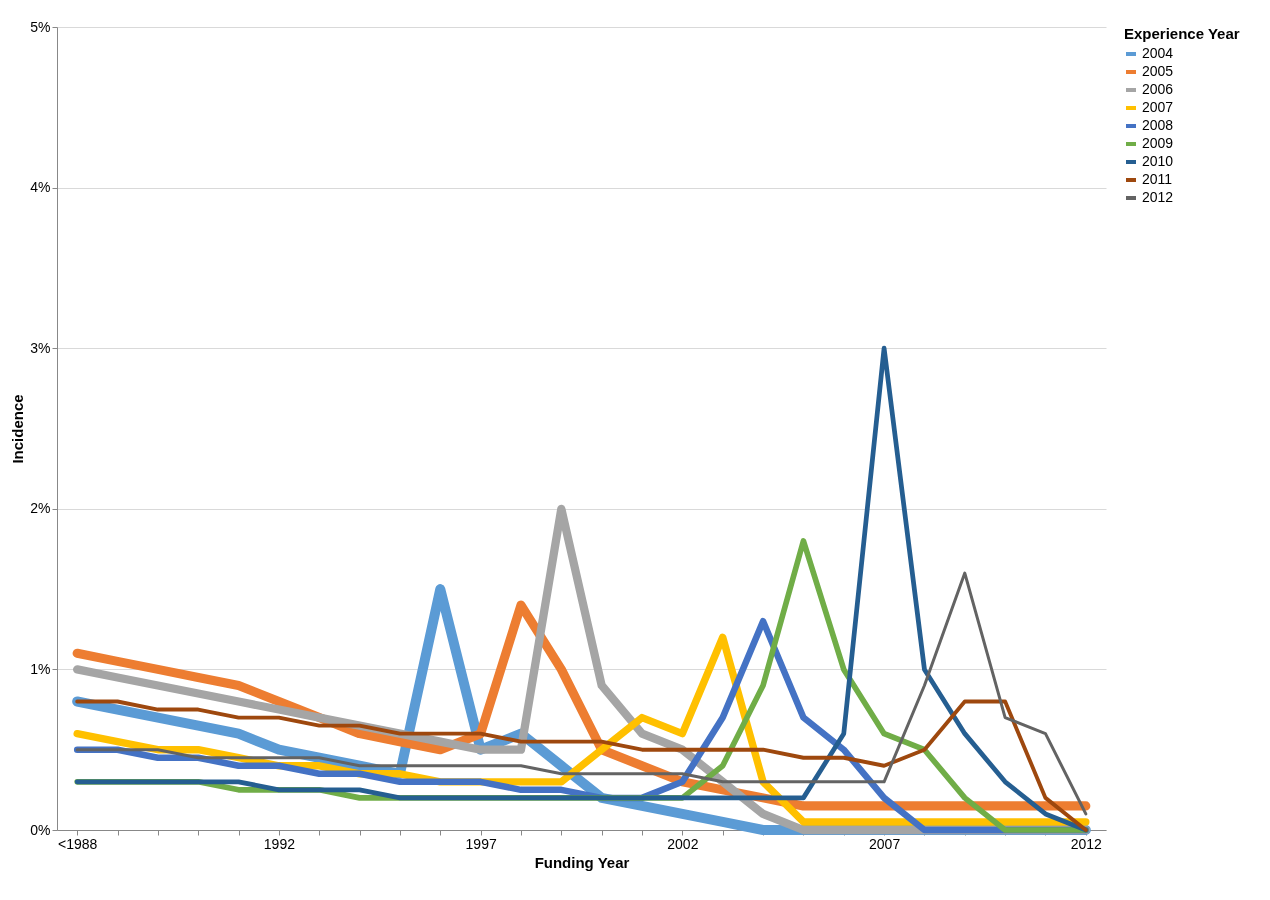 Image resolution: width=1270 pixels, height=900 pixels. Describe the element at coordinates (40, 187) in the screenshot. I see `y-tick-label: 4%` at that location.